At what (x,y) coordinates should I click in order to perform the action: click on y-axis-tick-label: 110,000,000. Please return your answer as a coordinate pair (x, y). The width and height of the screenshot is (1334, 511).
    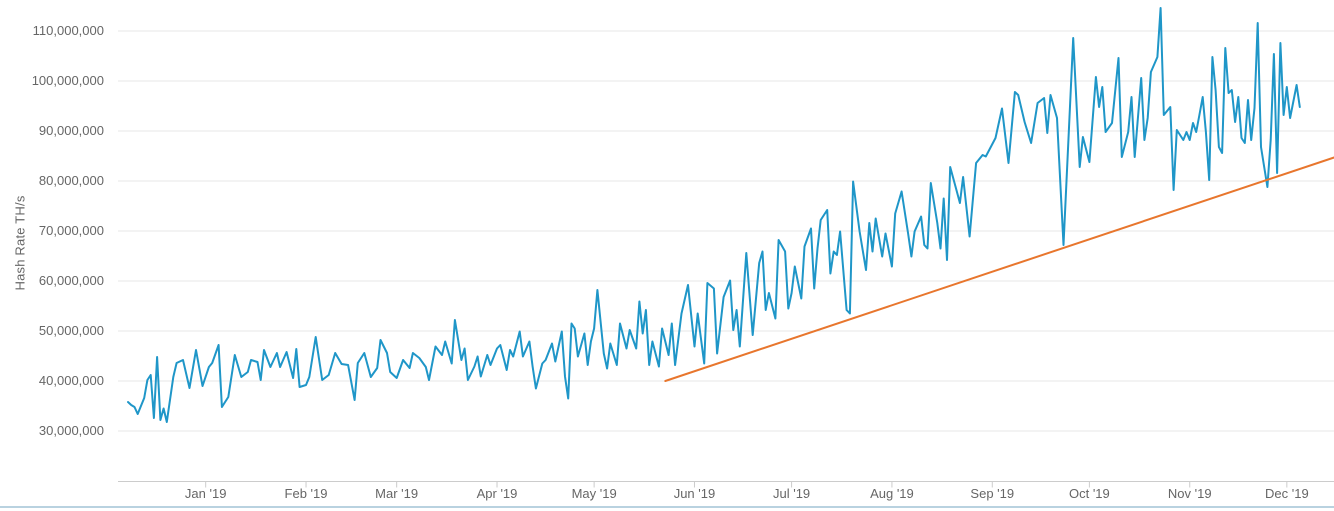
    Looking at the image, I should click on (68, 30).